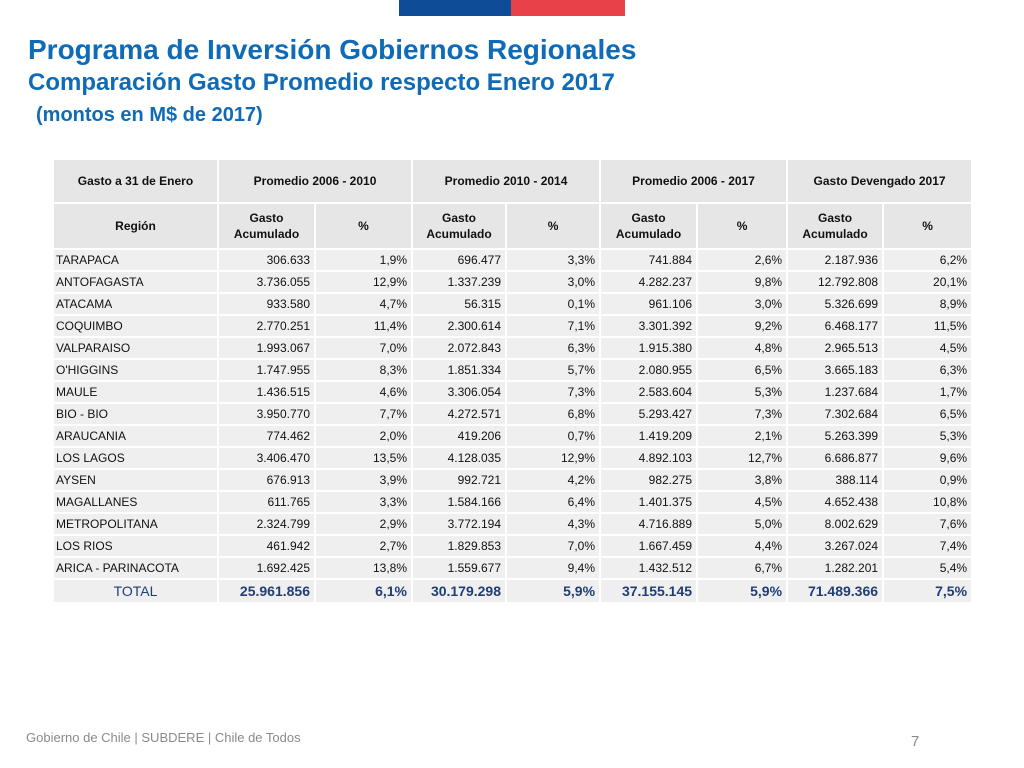 This screenshot has height=768, width=1024. What do you see at coordinates (928, 260) in the screenshot?
I see `percent-cell: 6,2%` at bounding box center [928, 260].